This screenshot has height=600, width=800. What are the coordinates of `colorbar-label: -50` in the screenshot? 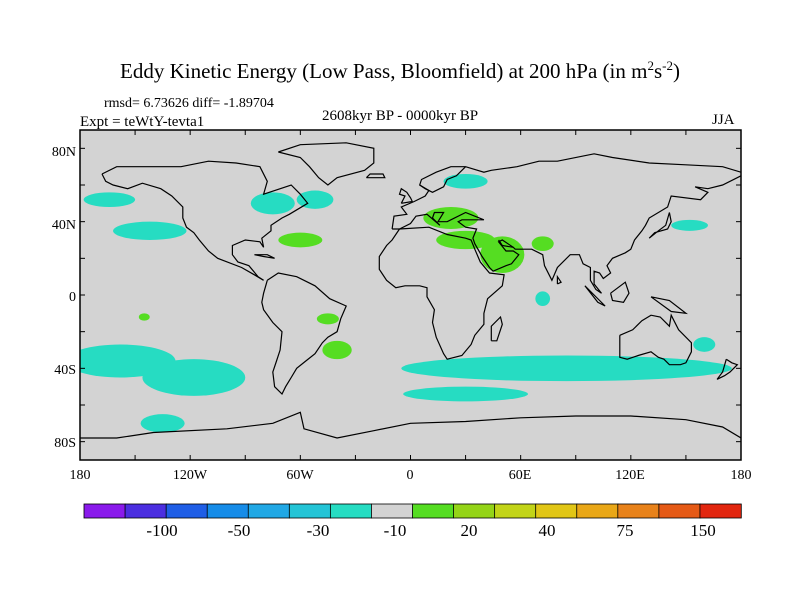 It's located at (239, 530).